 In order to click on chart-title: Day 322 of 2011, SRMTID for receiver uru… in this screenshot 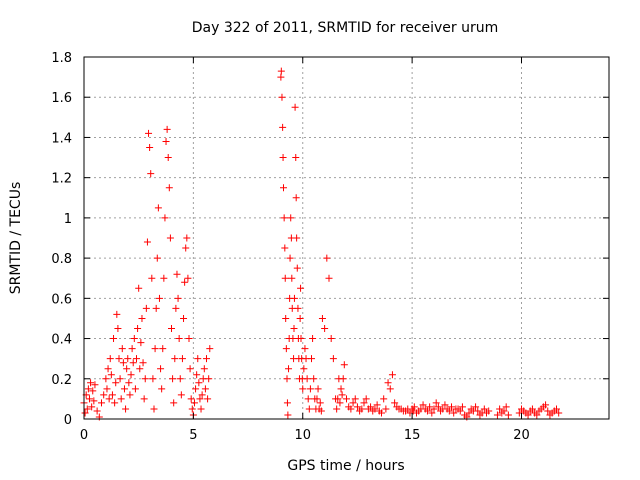, I will do `click(345, 28)`.